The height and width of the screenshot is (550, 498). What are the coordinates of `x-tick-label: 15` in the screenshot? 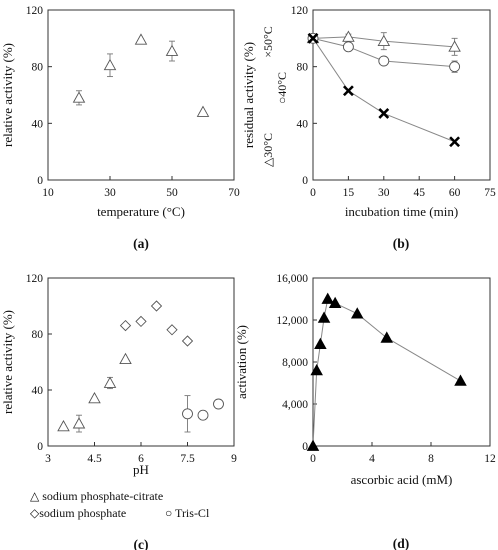 It's located at (349, 193).